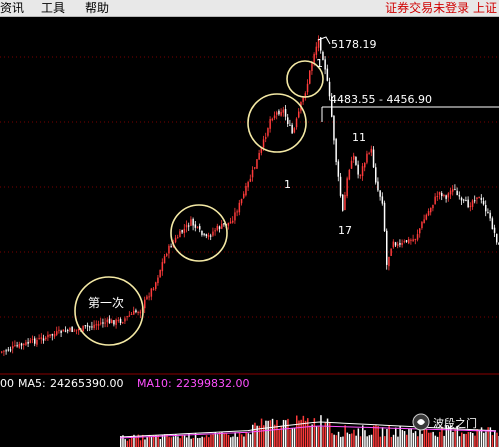 Image resolution: width=499 pixels, height=447 pixels. I want to click on menu-tools: 工具, so click(53, 8).